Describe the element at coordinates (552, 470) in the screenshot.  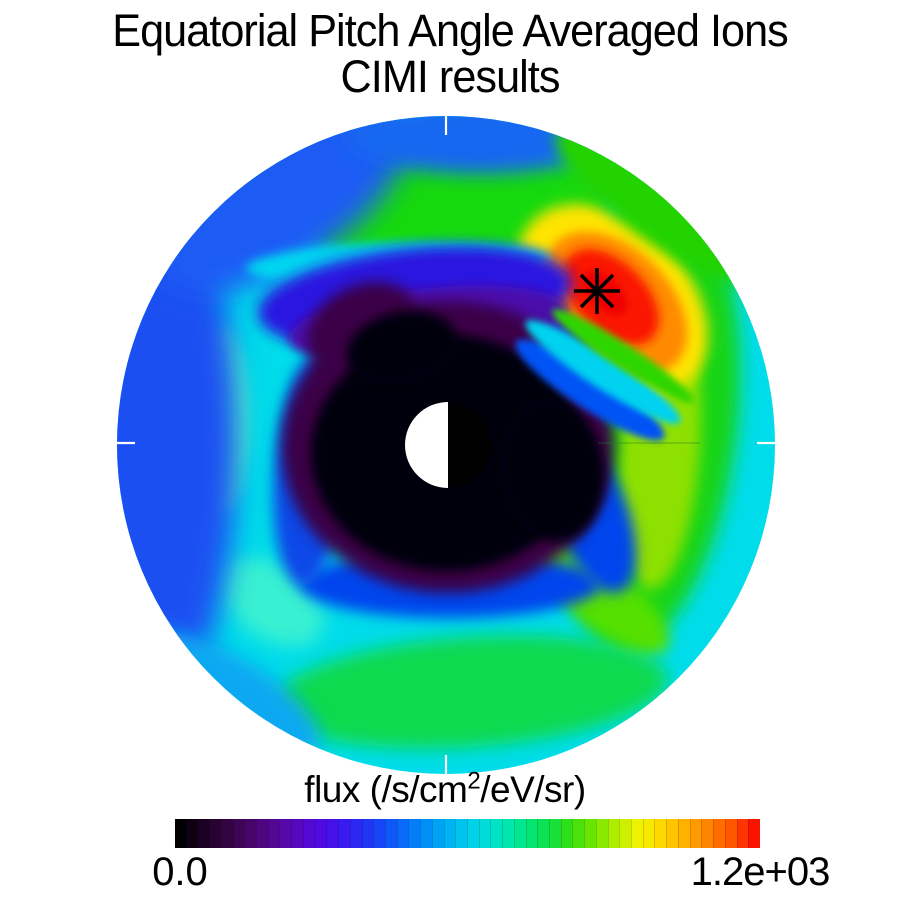
I see `core-black-lobe` at that location.